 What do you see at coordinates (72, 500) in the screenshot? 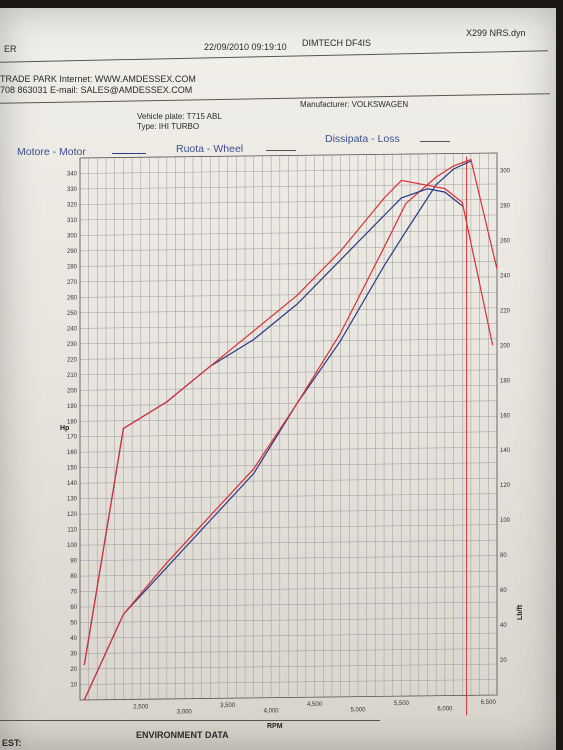
I see `y-left-tick-label: 130` at bounding box center [72, 500].